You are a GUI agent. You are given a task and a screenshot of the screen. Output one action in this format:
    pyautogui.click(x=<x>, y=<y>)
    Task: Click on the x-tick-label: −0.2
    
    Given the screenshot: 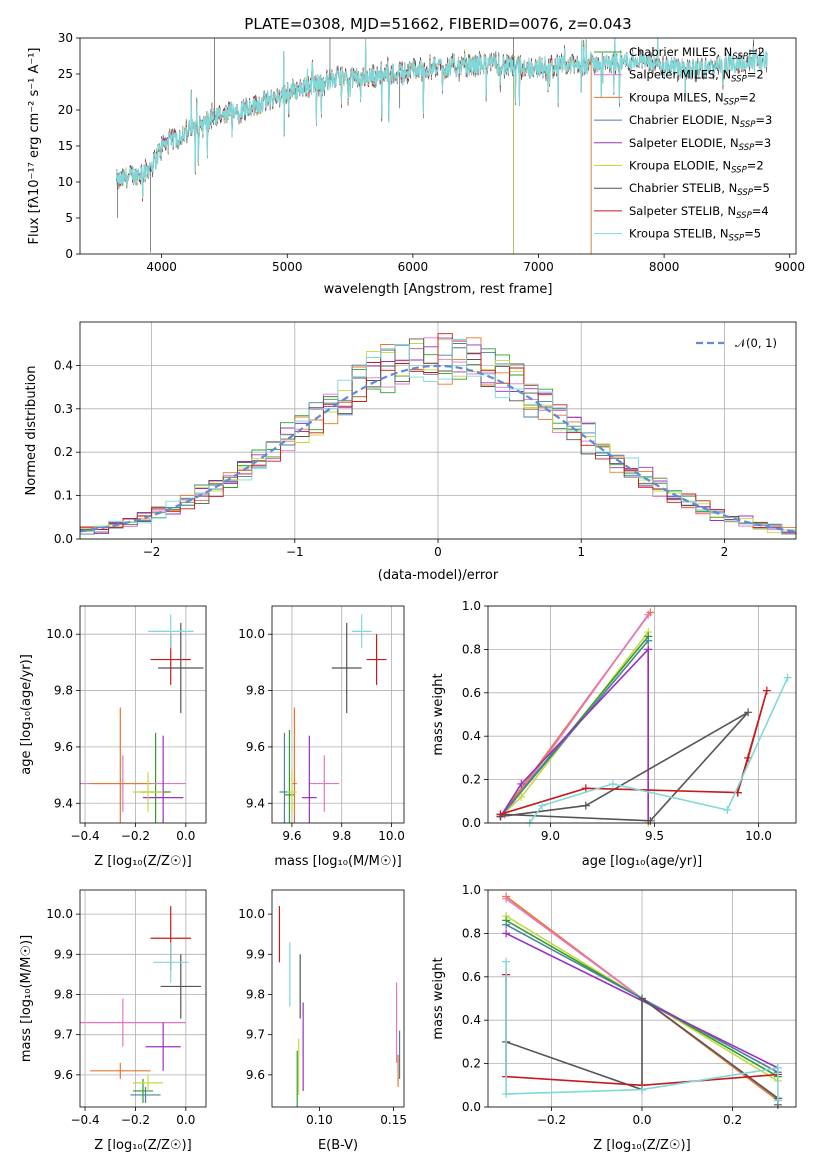 What is the action you would take?
    pyautogui.click(x=135, y=1120)
    